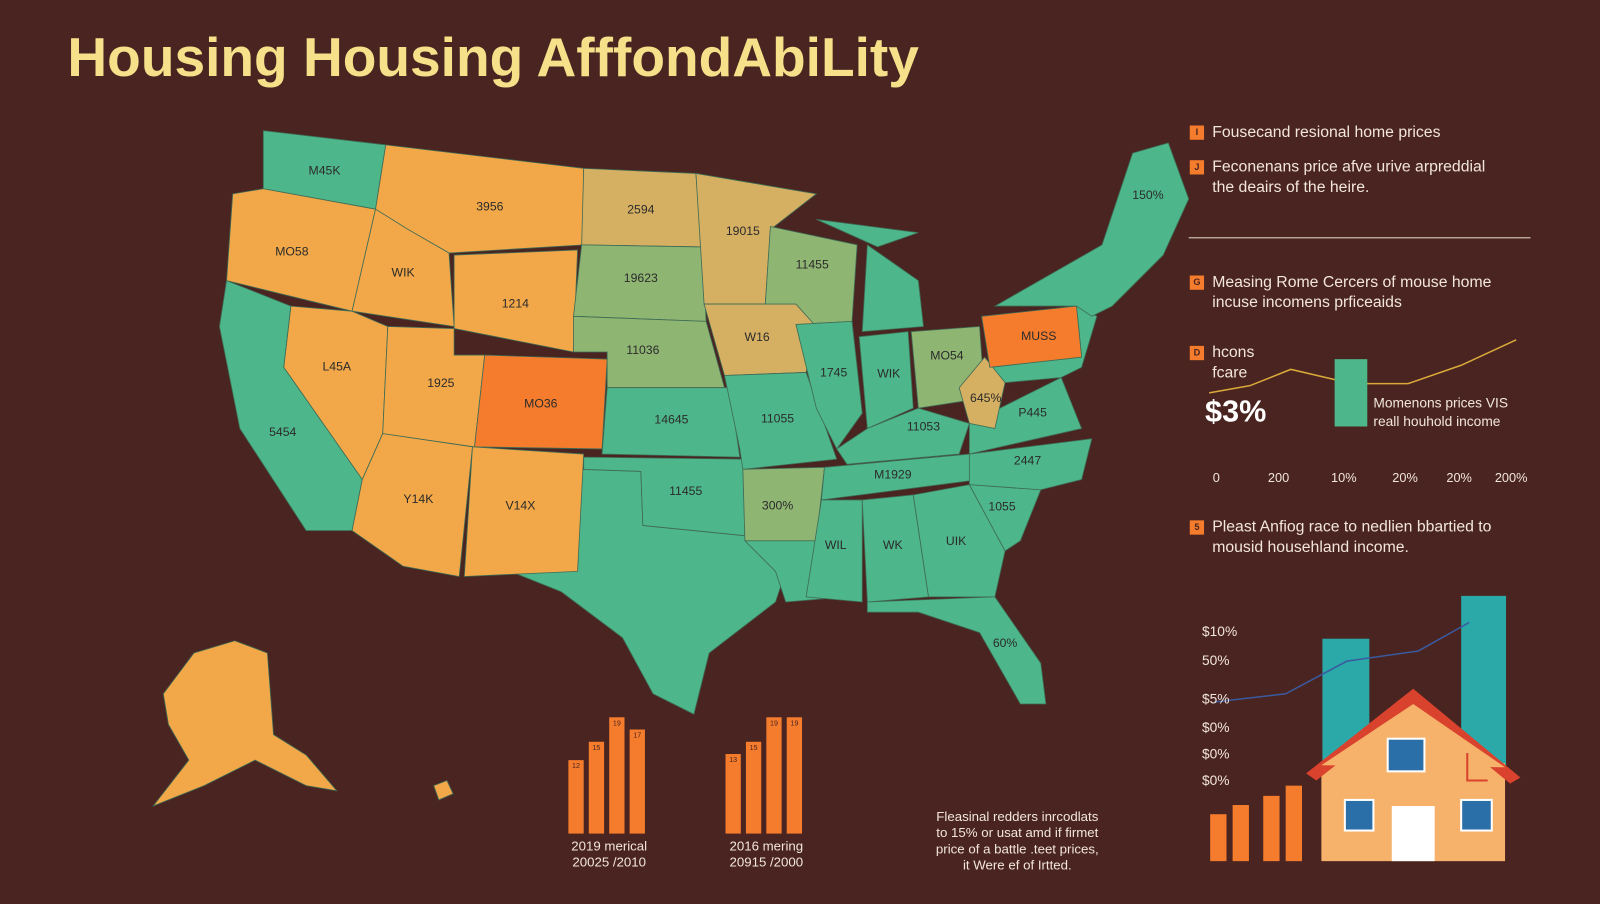  What do you see at coordinates (1436, 421) in the screenshot?
I see `inset-caption: reall houhold income` at bounding box center [1436, 421].